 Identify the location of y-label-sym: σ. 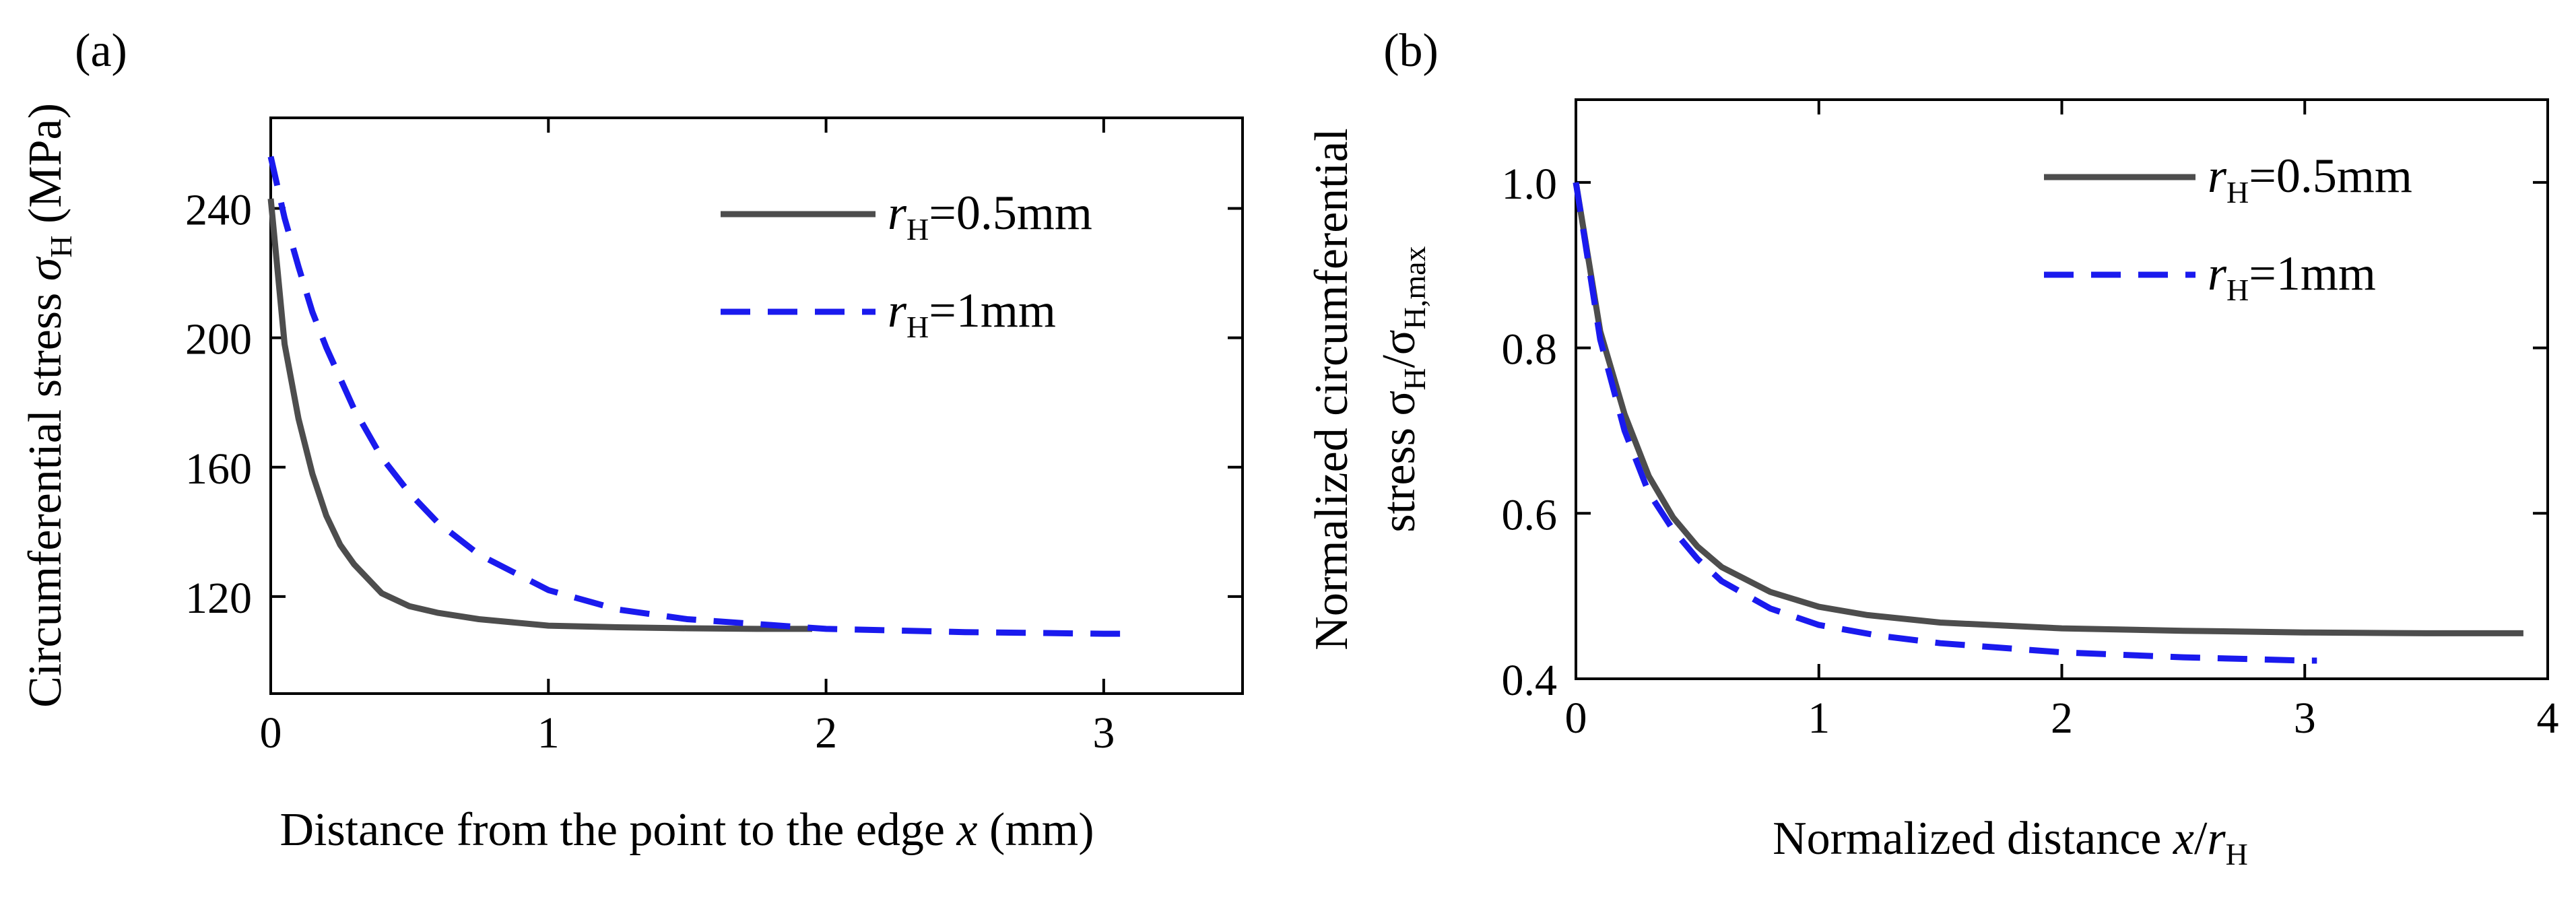
(45, 268).